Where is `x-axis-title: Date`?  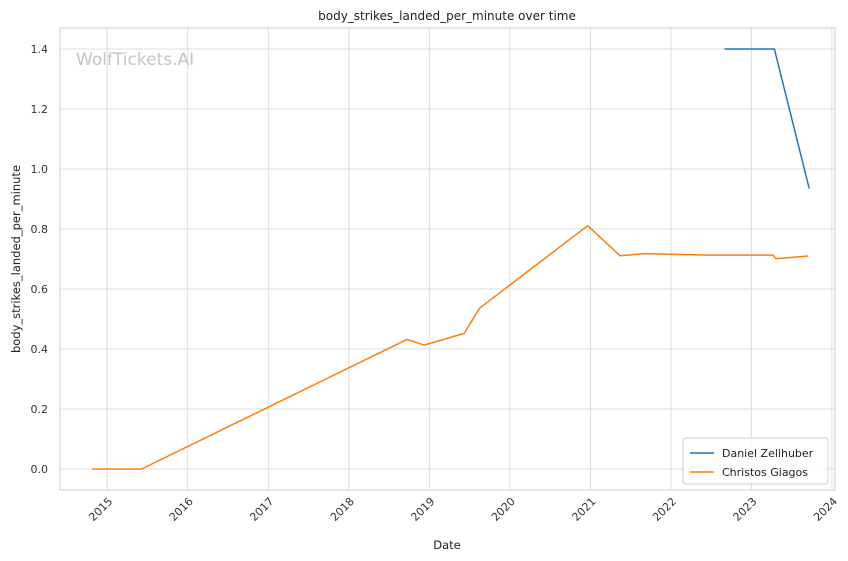
x-axis-title: Date is located at coordinates (447, 545).